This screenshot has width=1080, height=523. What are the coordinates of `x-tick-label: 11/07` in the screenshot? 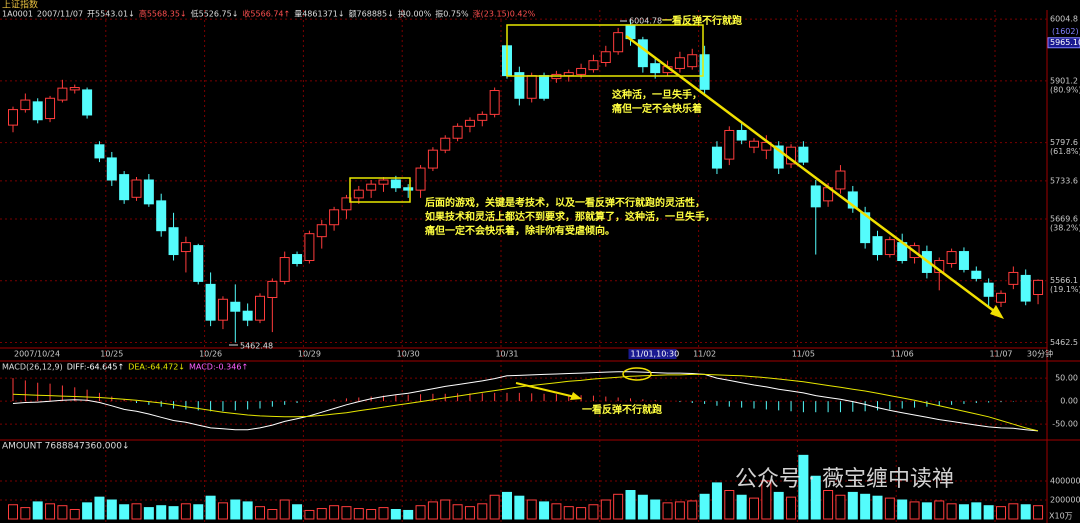 It's located at (1000, 354).